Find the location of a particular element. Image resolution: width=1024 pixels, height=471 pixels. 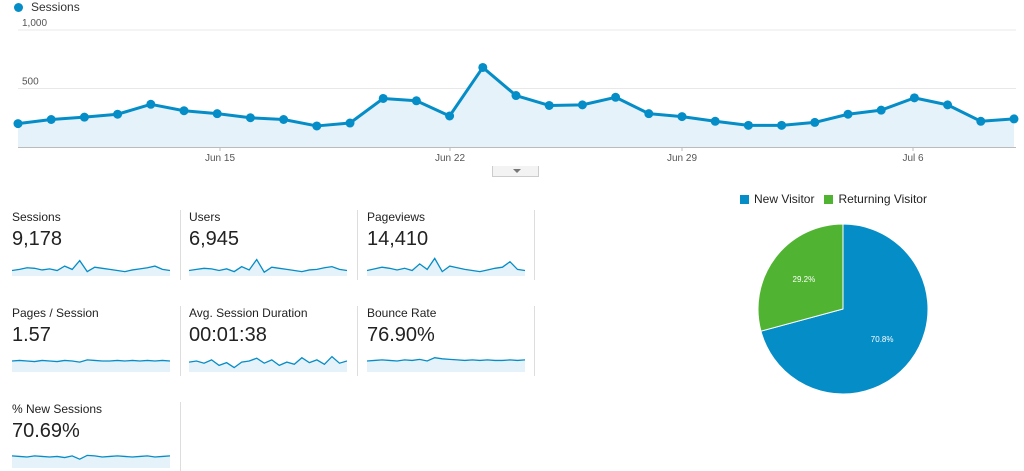

x-tick-label: Jun 15 is located at coordinates (220, 158).